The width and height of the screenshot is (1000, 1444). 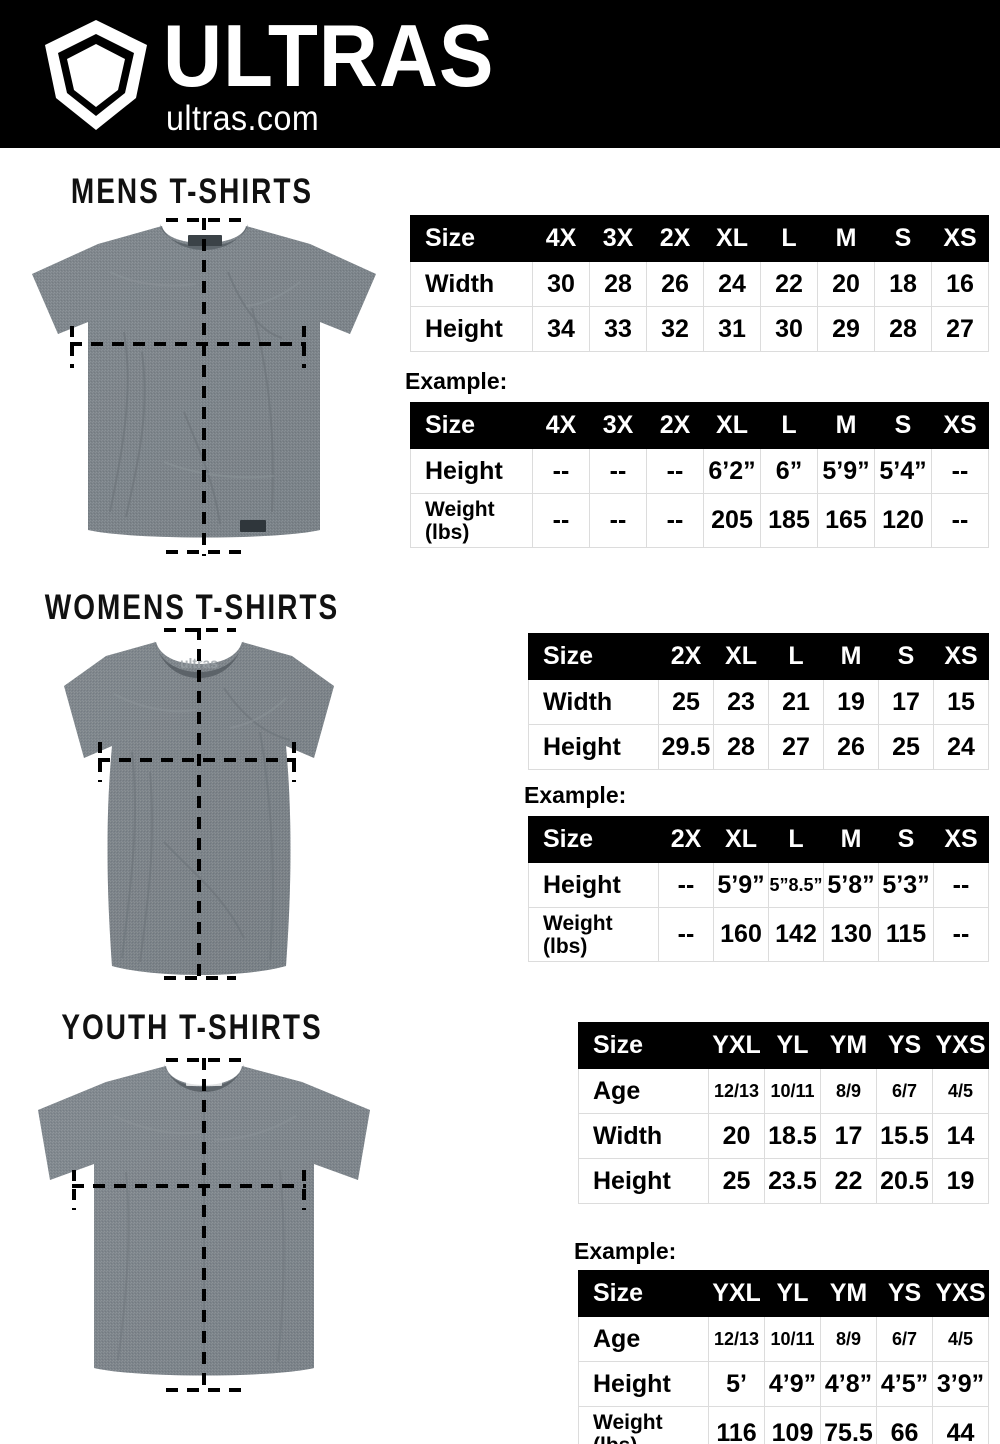 What do you see at coordinates (906, 934) in the screenshot?
I see `cell: 115` at bounding box center [906, 934].